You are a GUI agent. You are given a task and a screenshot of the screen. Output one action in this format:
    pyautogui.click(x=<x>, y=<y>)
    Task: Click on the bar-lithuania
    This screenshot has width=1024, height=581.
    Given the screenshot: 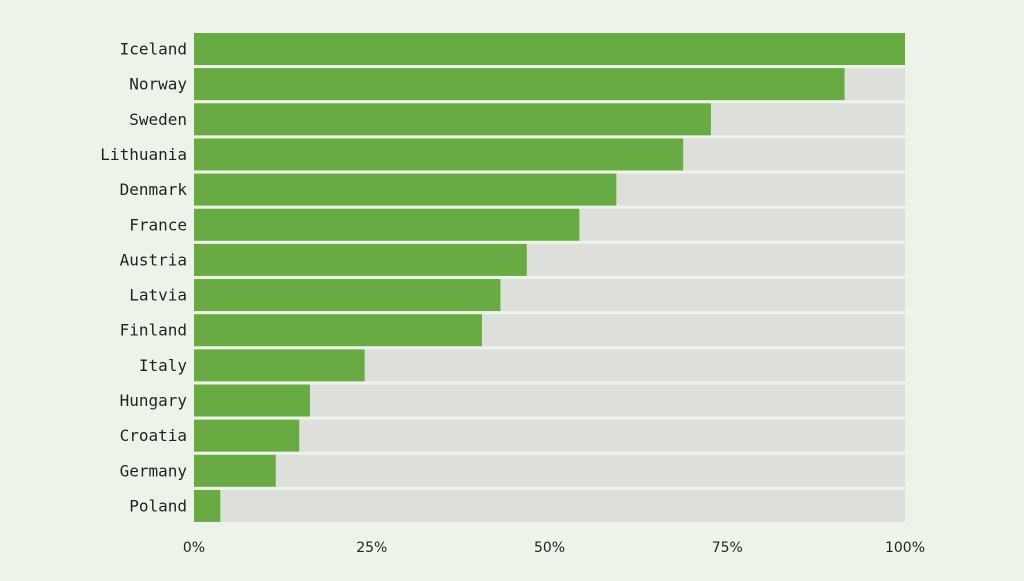 What is the action you would take?
    pyautogui.click(x=439, y=154)
    